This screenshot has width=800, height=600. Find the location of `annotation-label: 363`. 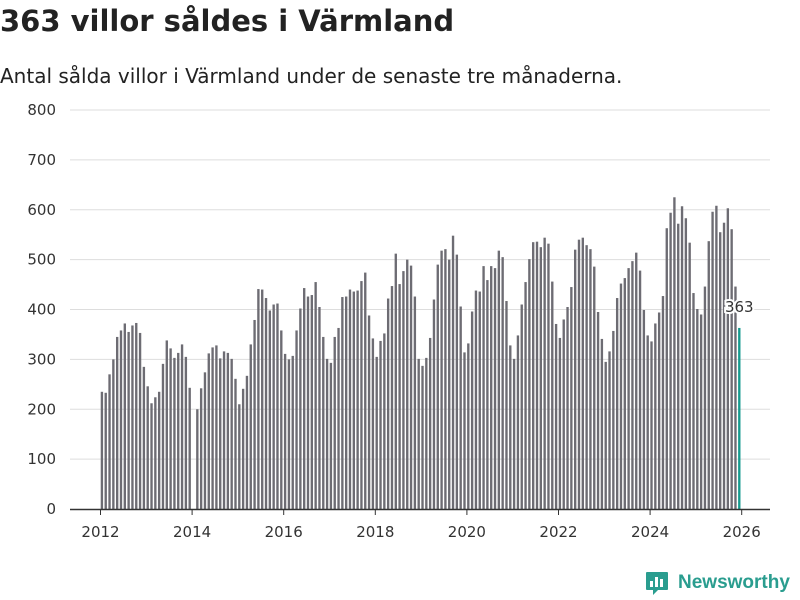

annotation-label: 363 is located at coordinates (739, 307).